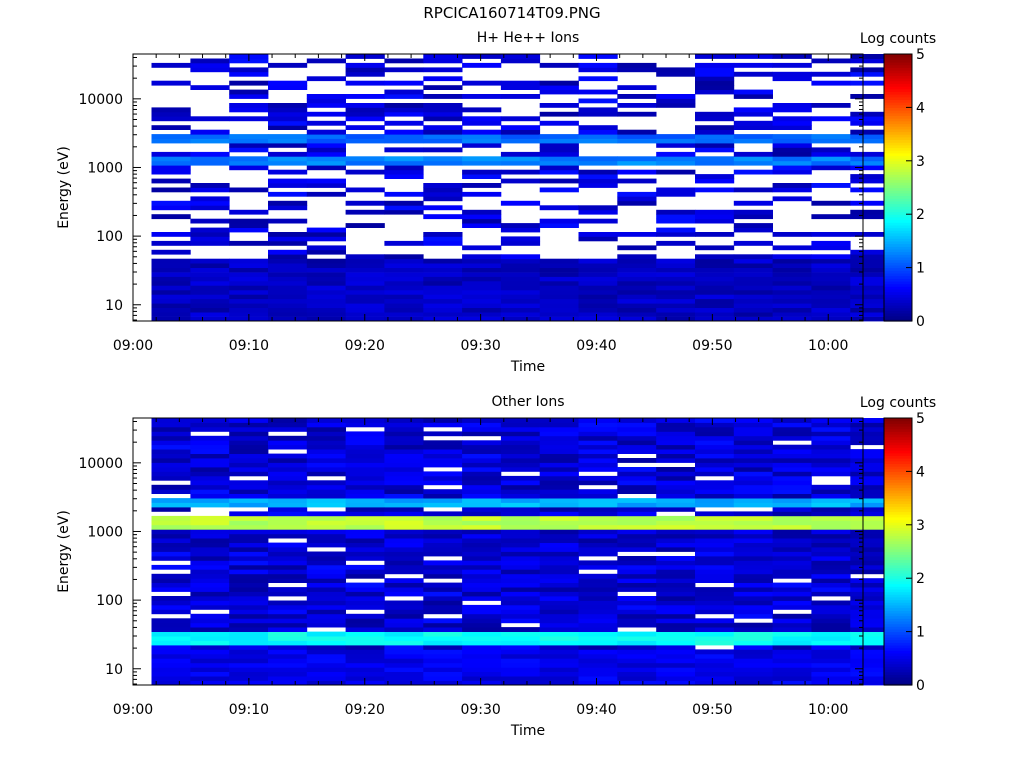 The width and height of the screenshot is (1024, 768). I want to click on colorbar-tick-label: 1, so click(920, 633).